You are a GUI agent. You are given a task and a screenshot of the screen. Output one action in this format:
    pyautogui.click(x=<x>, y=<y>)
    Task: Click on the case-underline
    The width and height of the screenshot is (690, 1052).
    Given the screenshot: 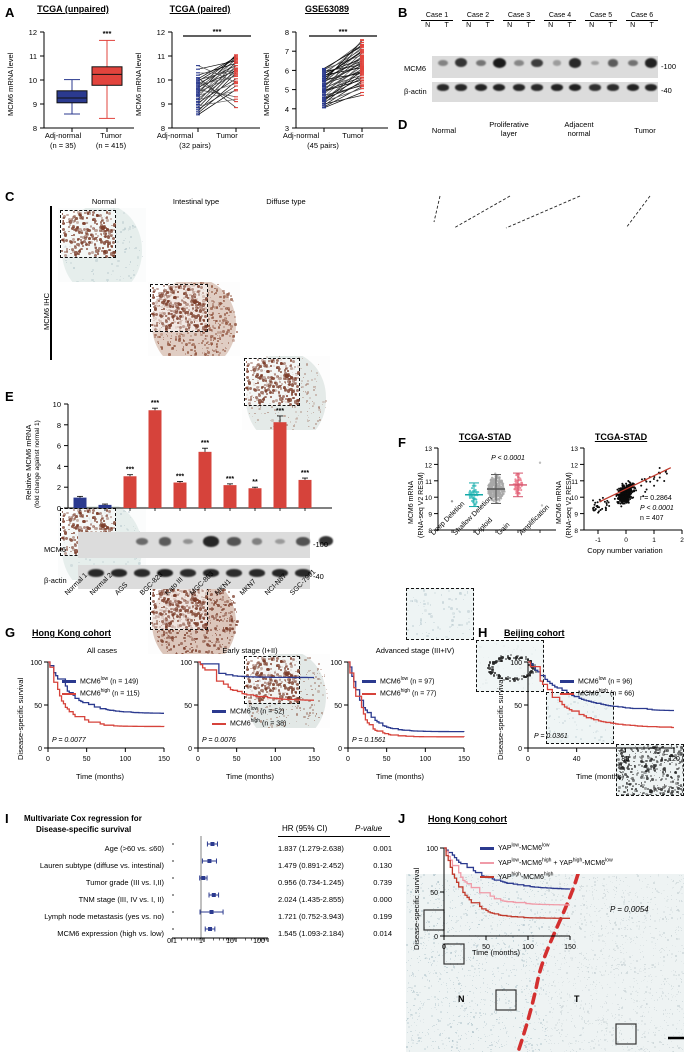 What is the action you would take?
    pyautogui.click(x=642, y=20)
    